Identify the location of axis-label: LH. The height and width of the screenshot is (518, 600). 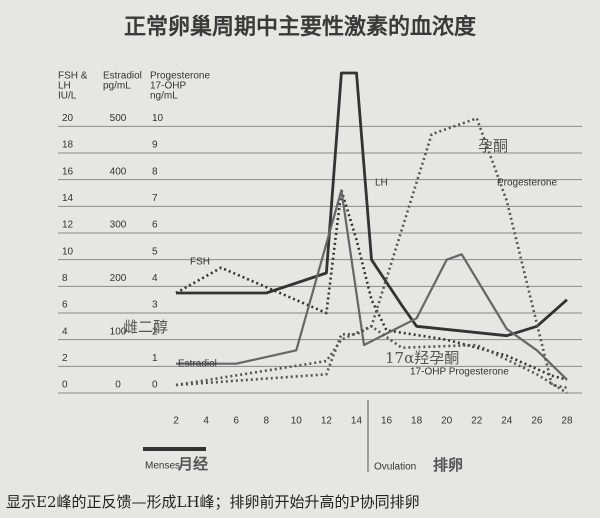
(64, 86).